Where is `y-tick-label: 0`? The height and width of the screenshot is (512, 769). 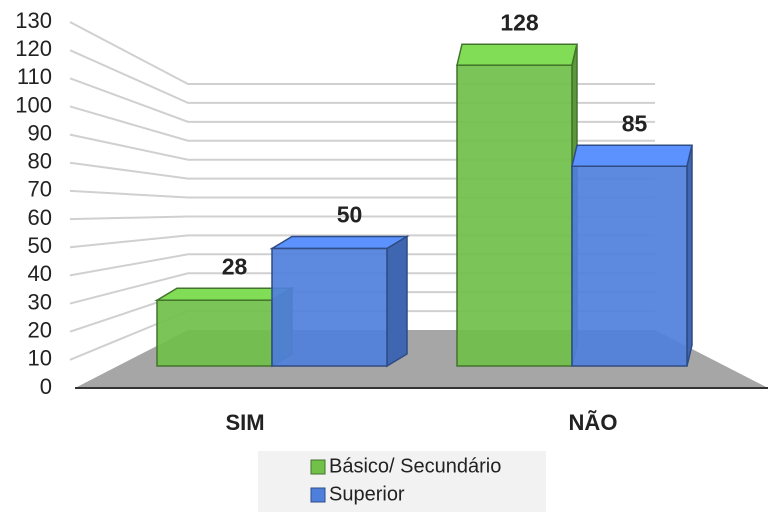 y-tick-label: 0 is located at coordinates (46, 386).